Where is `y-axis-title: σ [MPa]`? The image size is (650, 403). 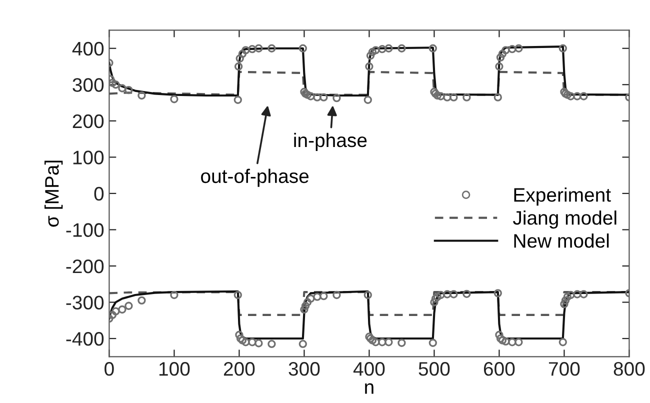
y-axis-title: σ [MPa] is located at coordinates (53, 193).